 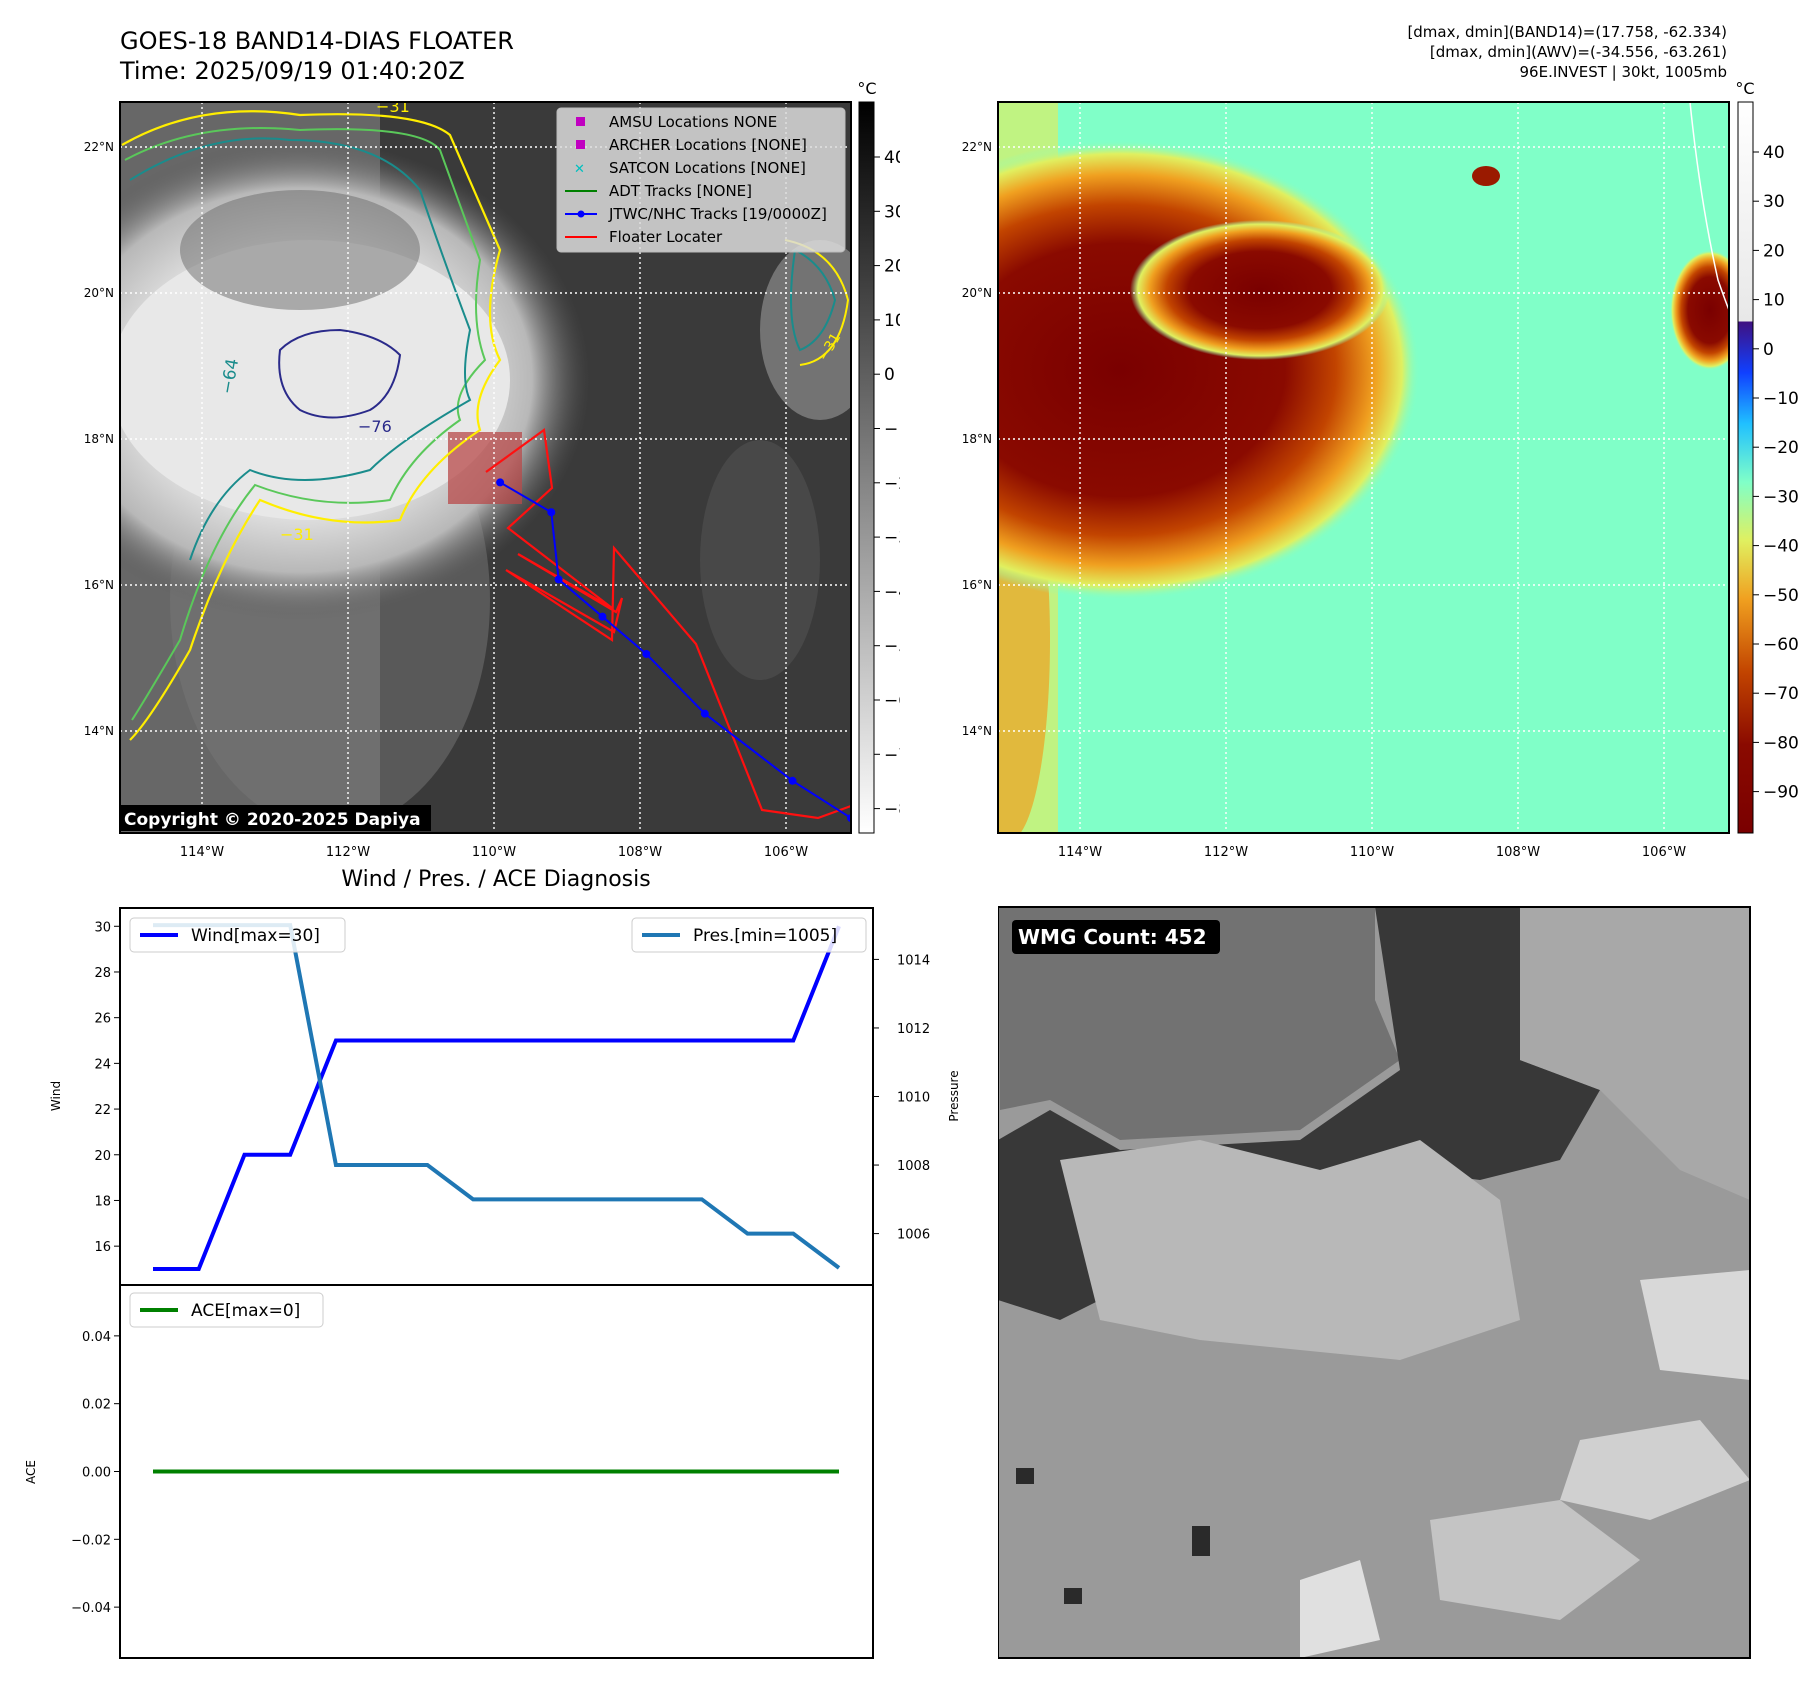 What do you see at coordinates (56, 1096) in the screenshot?
I see `wind-axis-label: Wind` at bounding box center [56, 1096].